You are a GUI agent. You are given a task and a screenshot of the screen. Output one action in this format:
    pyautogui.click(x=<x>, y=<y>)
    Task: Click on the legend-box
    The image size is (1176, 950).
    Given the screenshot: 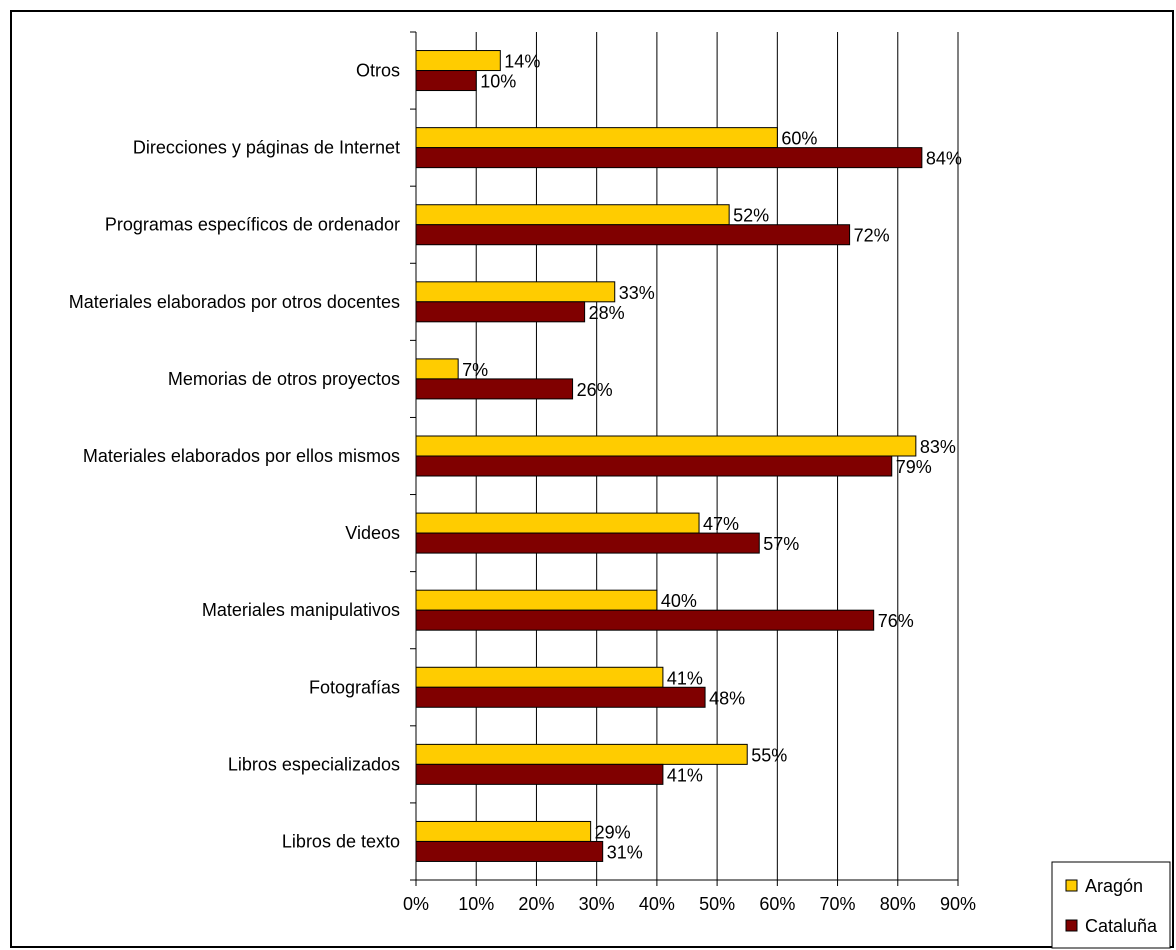 What is the action you would take?
    pyautogui.click(x=1111, y=905)
    